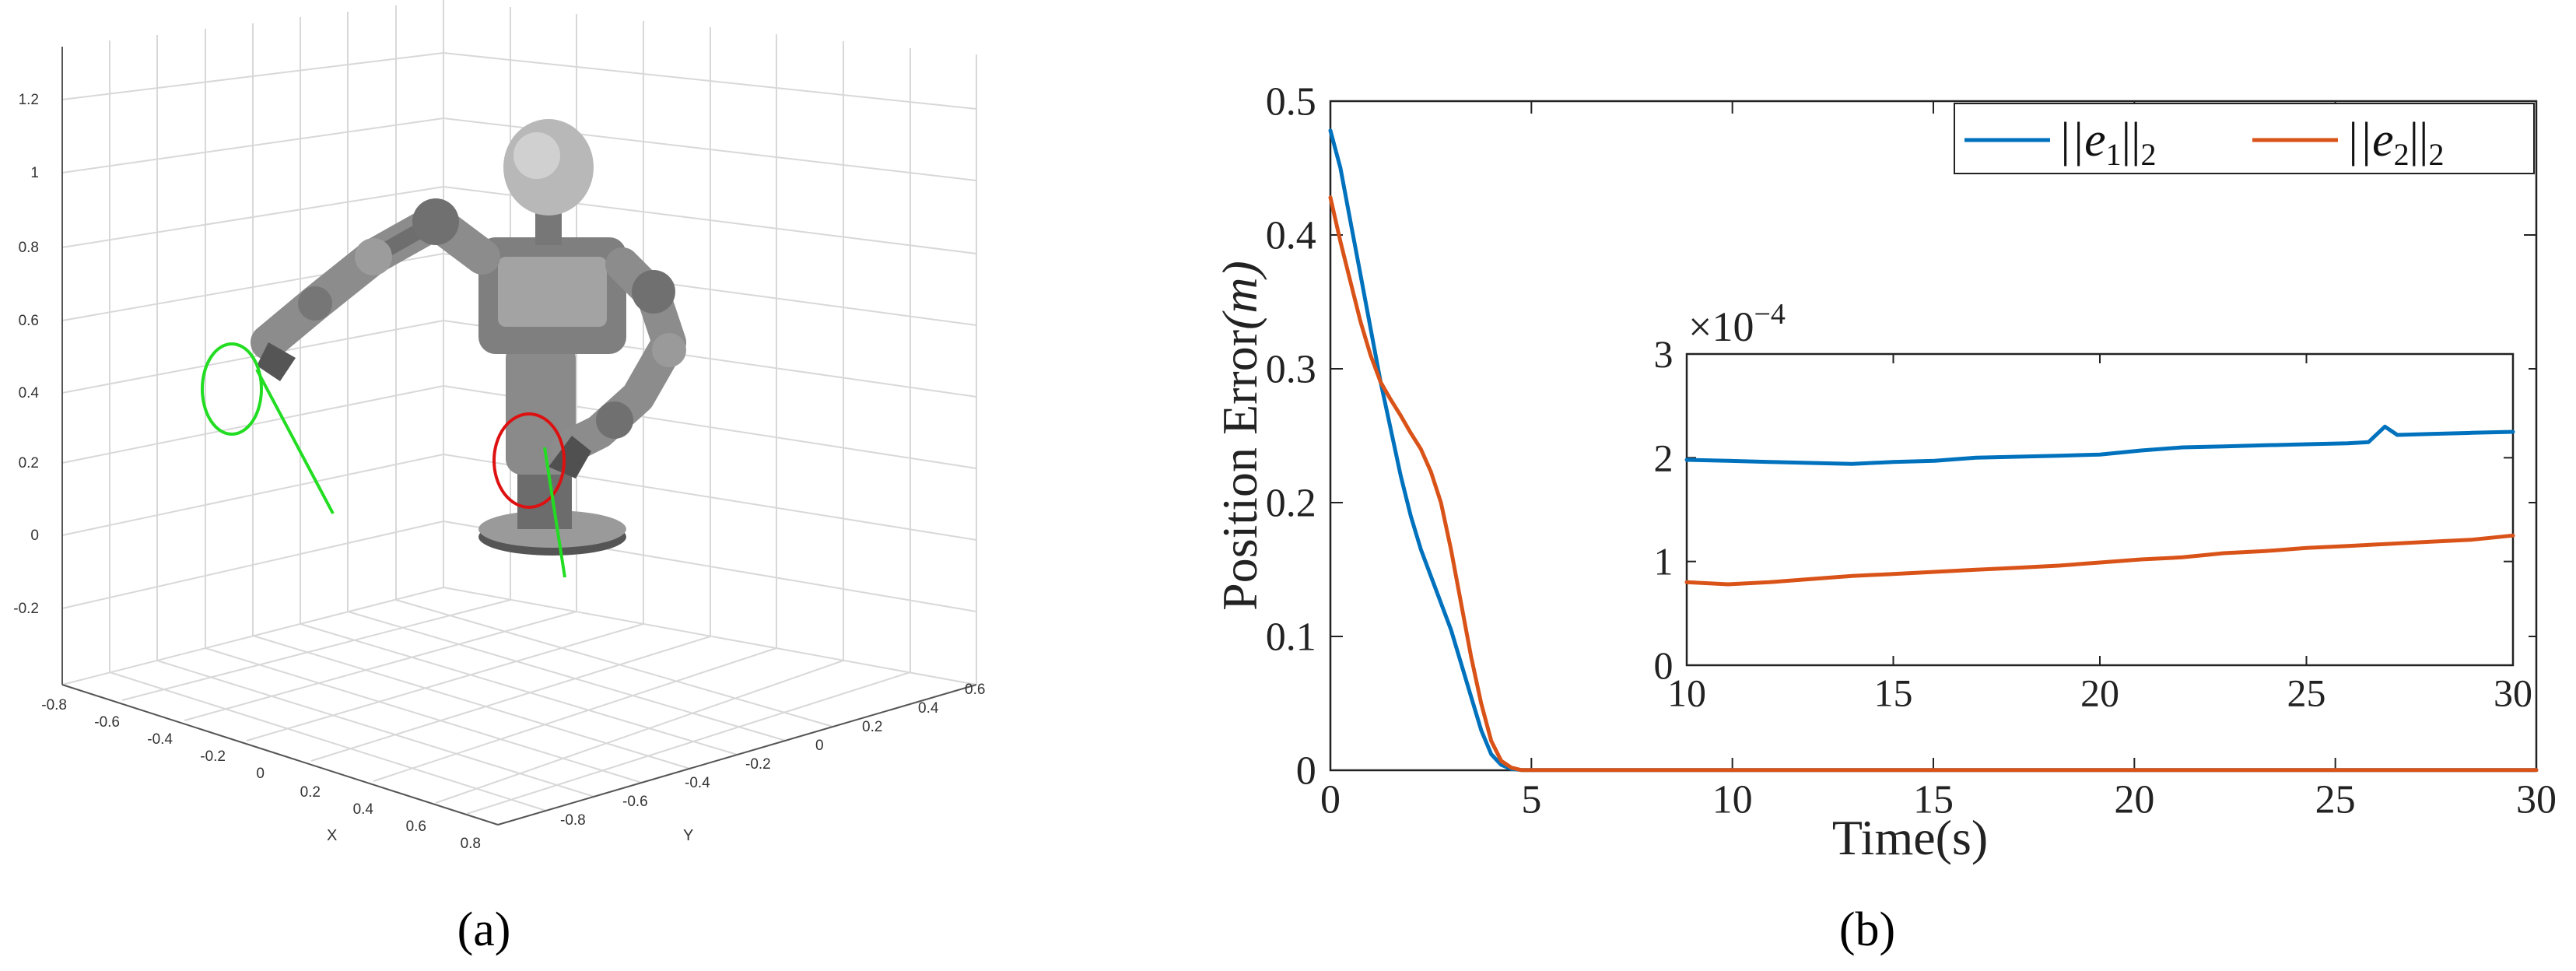 The width and height of the screenshot is (2576, 971). What do you see at coordinates (697, 783) in the screenshot?
I see `y-tick-label: -0.4` at bounding box center [697, 783].